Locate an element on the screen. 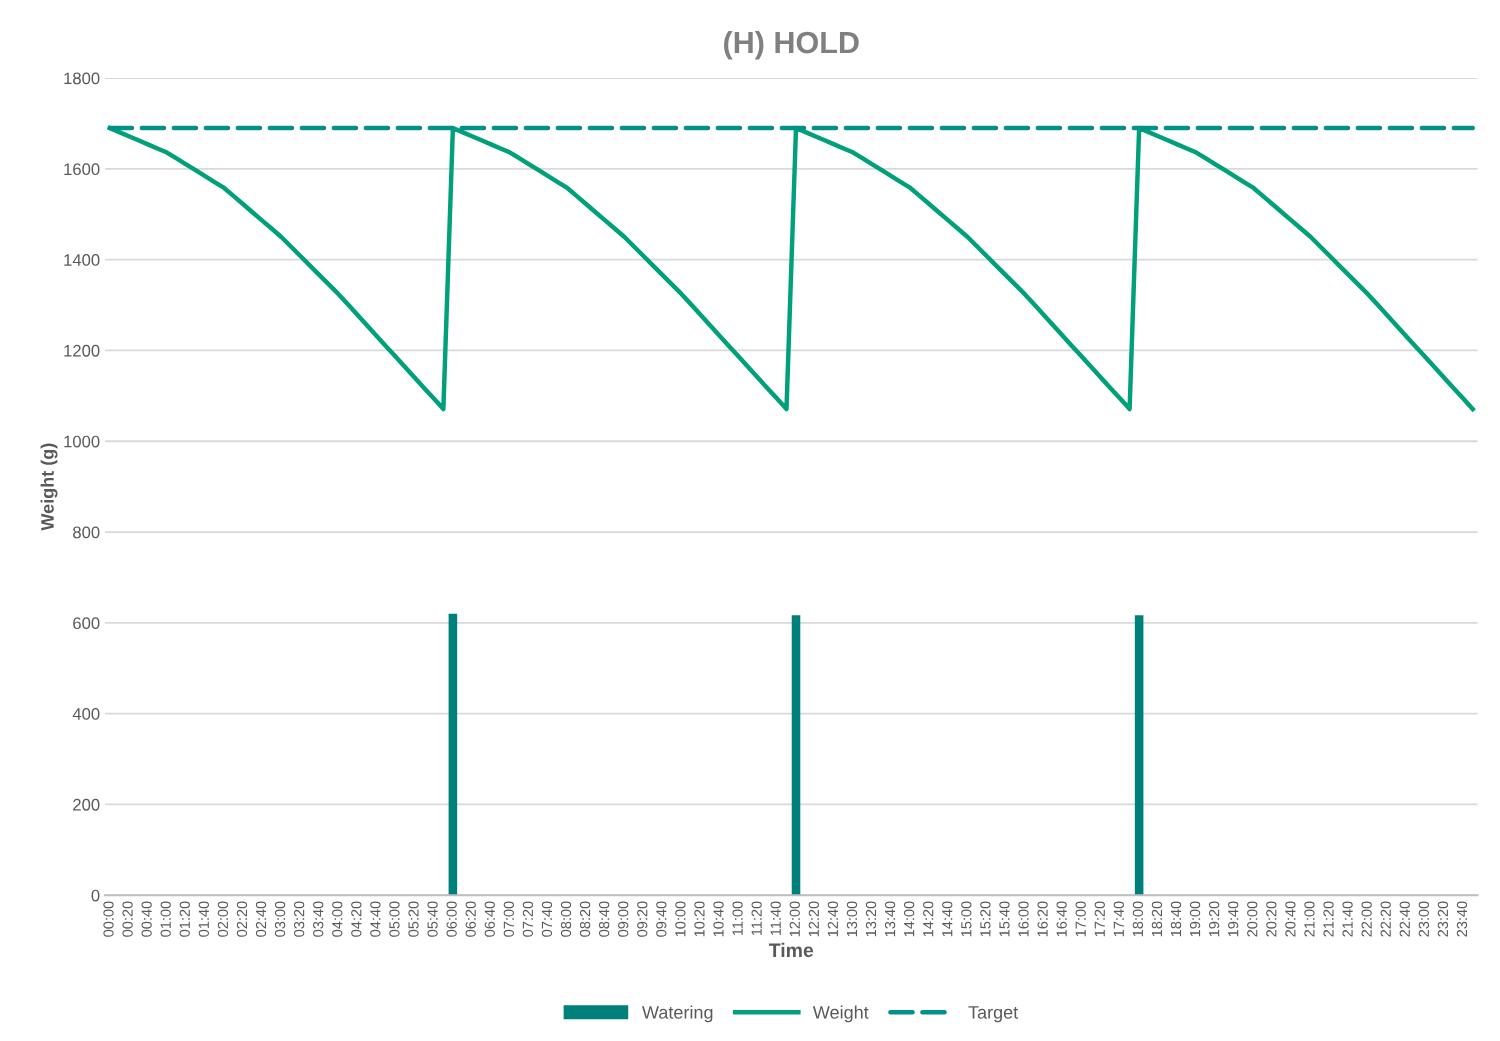 This screenshot has height=1041, width=1500. x-tick-label: 10:00 is located at coordinates (680, 919).